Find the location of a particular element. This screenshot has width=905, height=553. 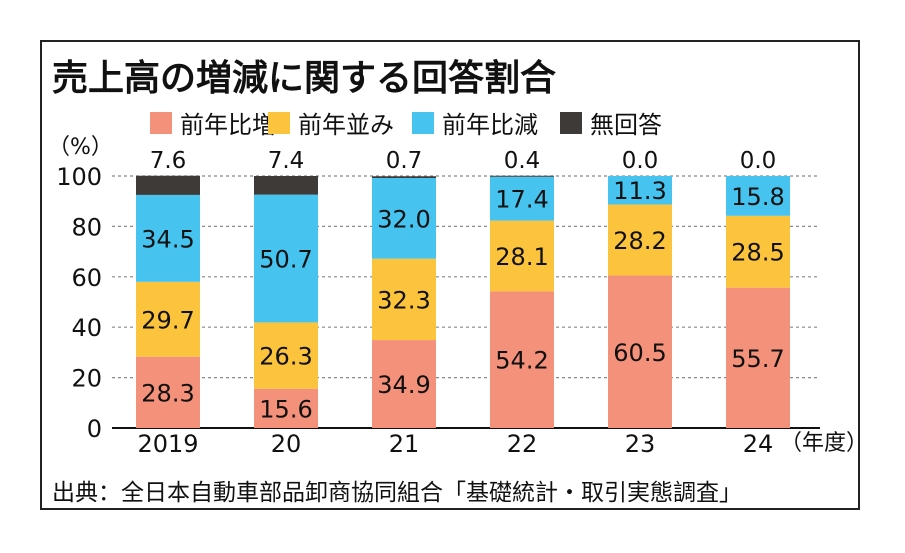

x-tick-label: 22 is located at coordinates (522, 444).